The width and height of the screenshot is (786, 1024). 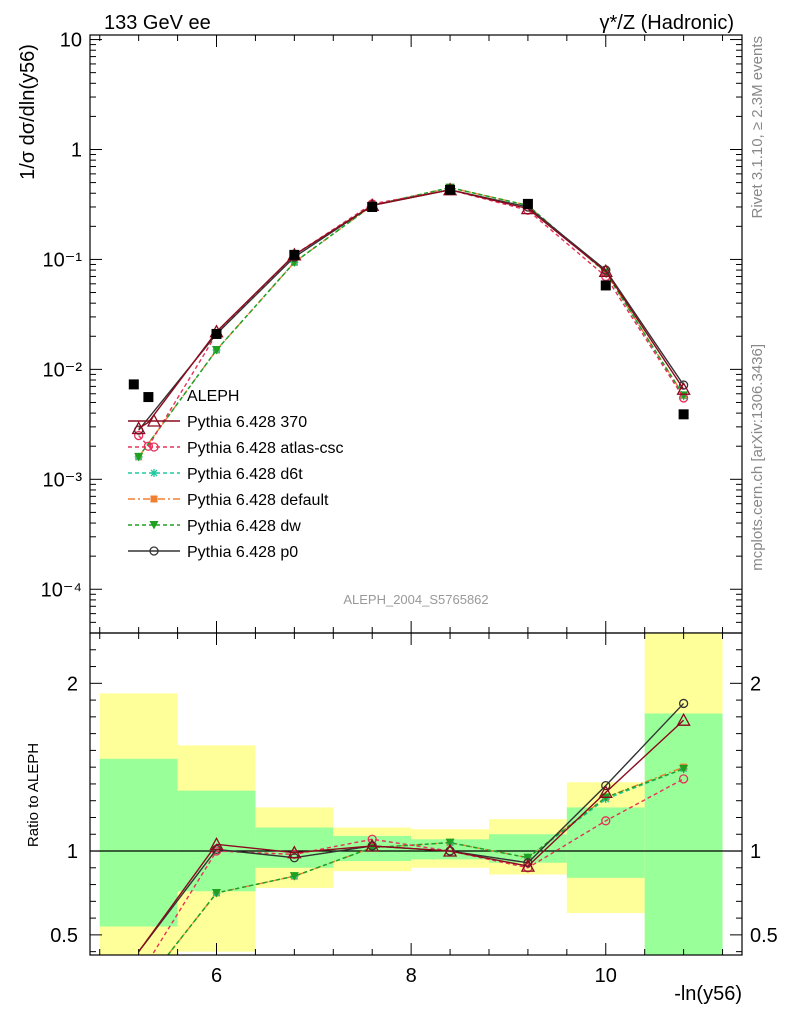 What do you see at coordinates (216, 976) in the screenshot?
I see `x-tick-label: 6` at bounding box center [216, 976].